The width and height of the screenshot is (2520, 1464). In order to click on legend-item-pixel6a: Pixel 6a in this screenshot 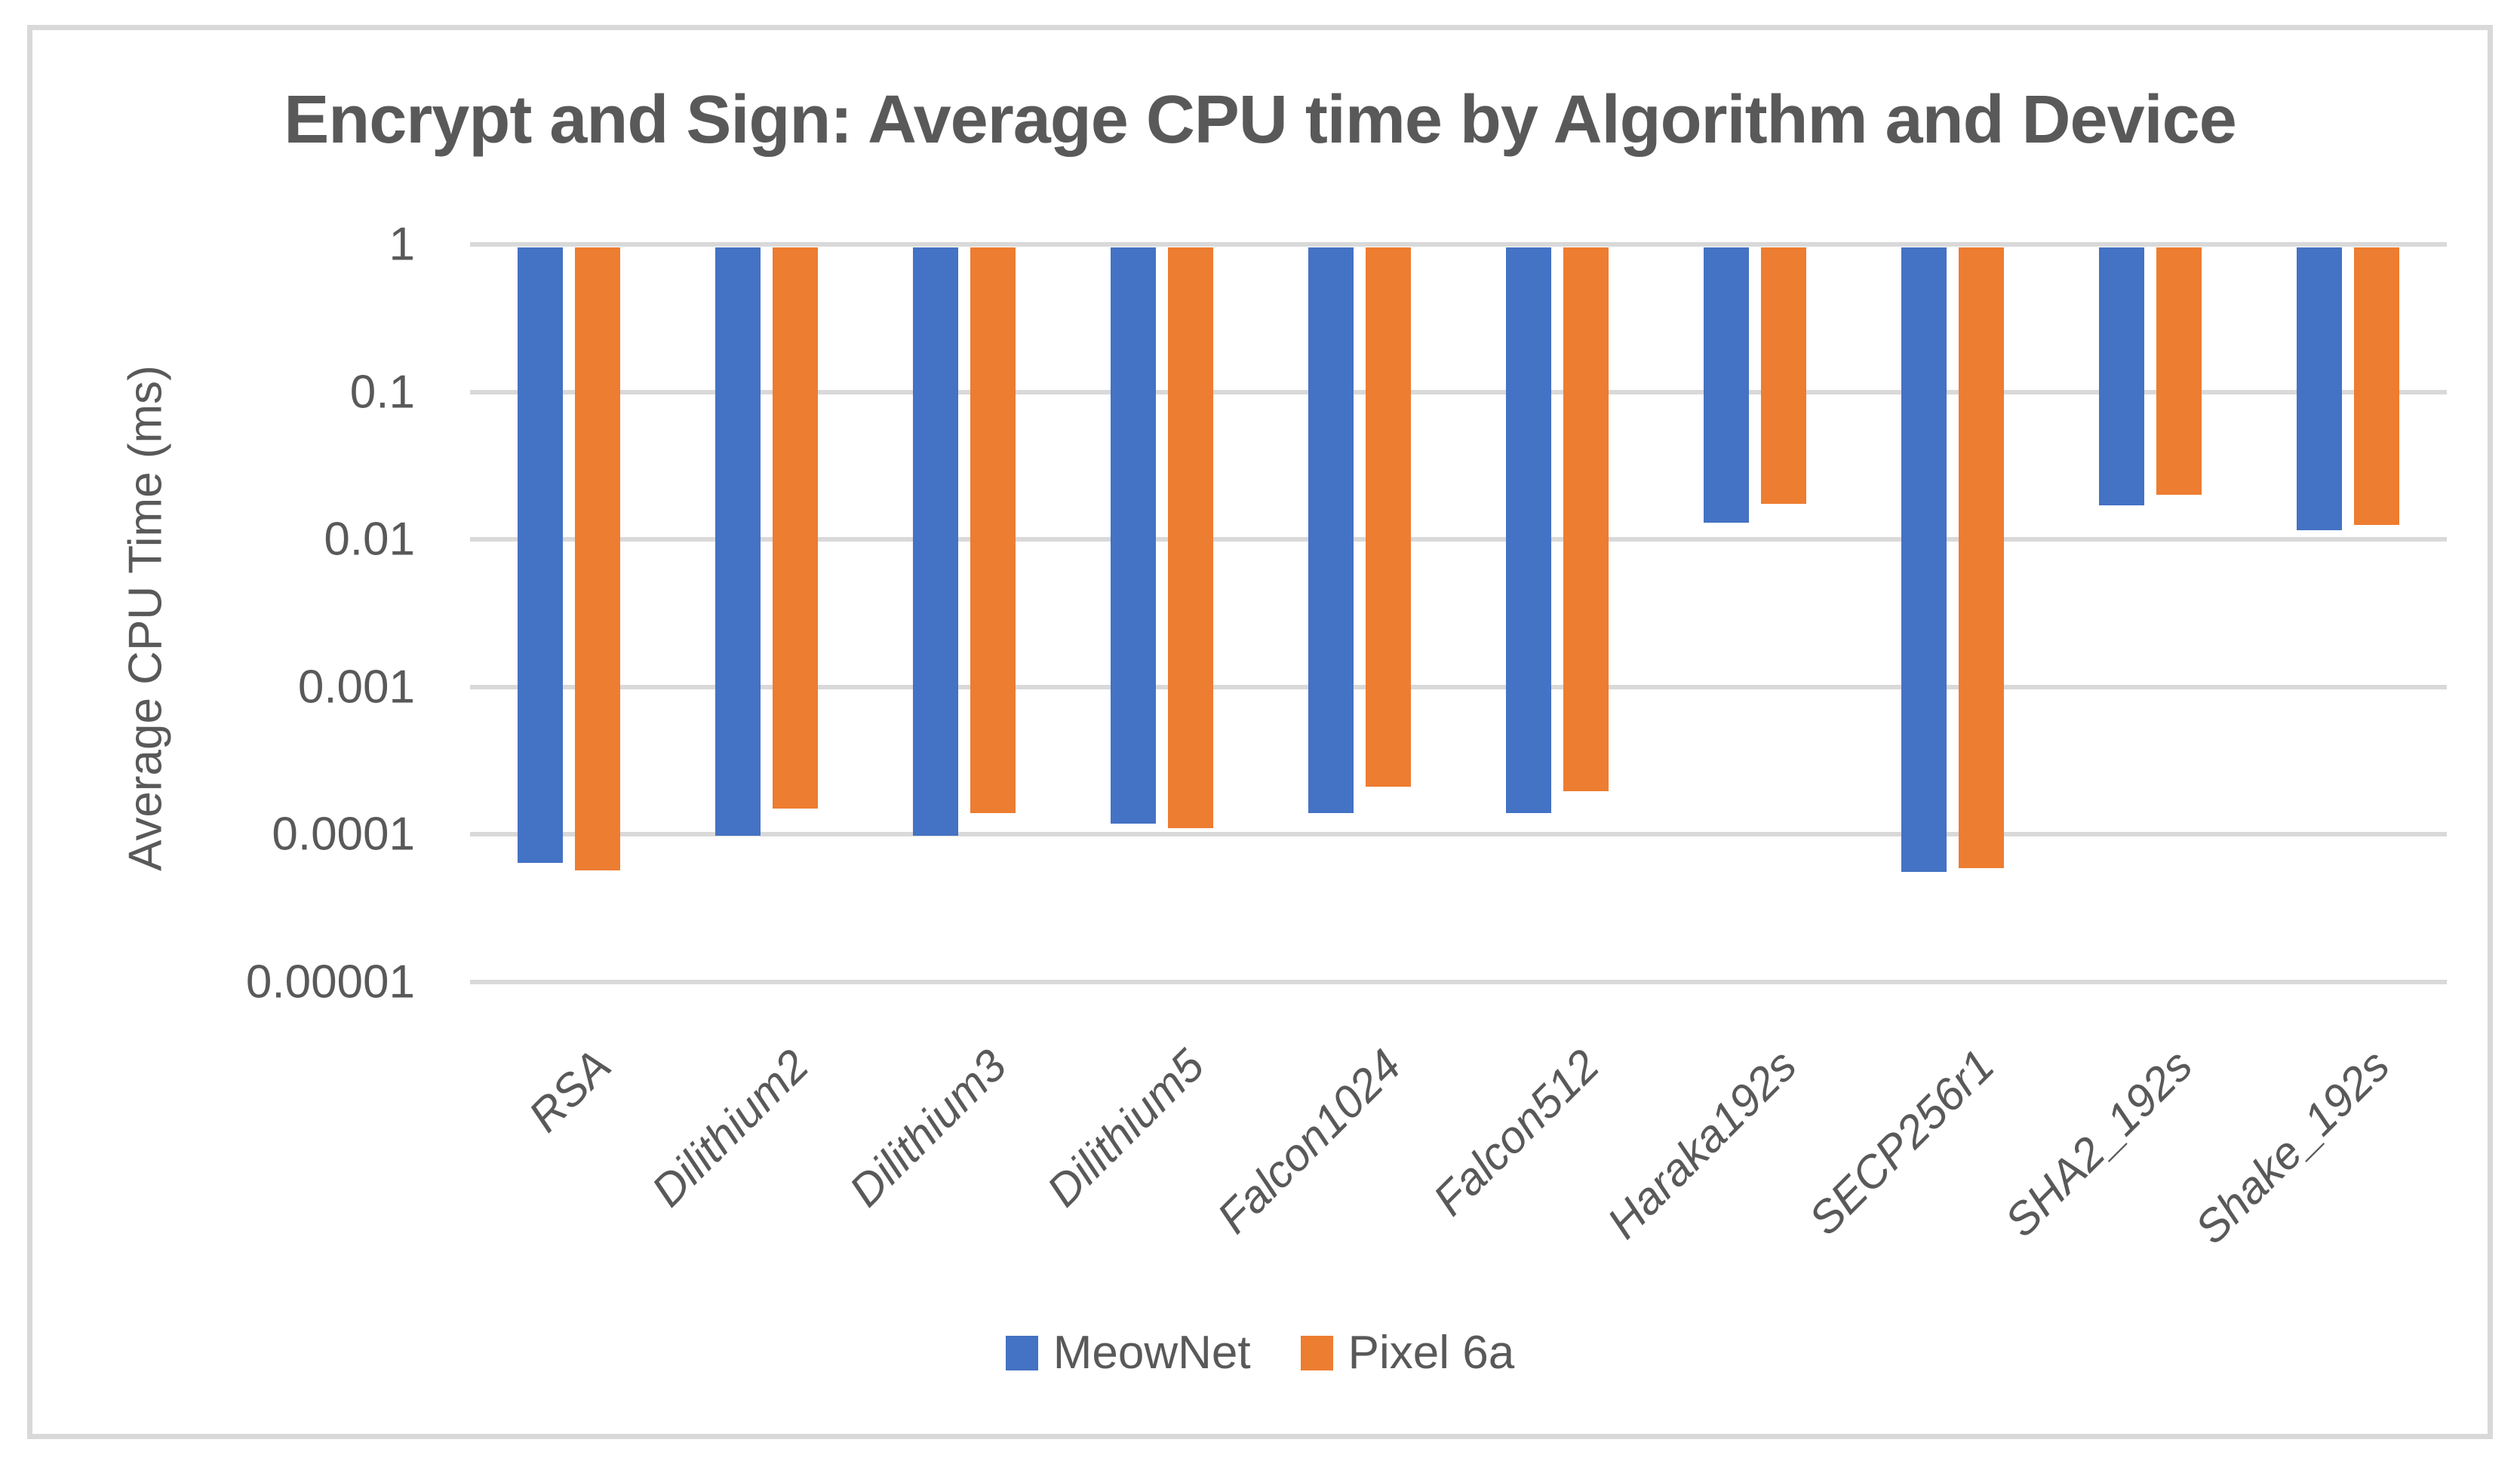, I will do `click(1407, 1353)`.